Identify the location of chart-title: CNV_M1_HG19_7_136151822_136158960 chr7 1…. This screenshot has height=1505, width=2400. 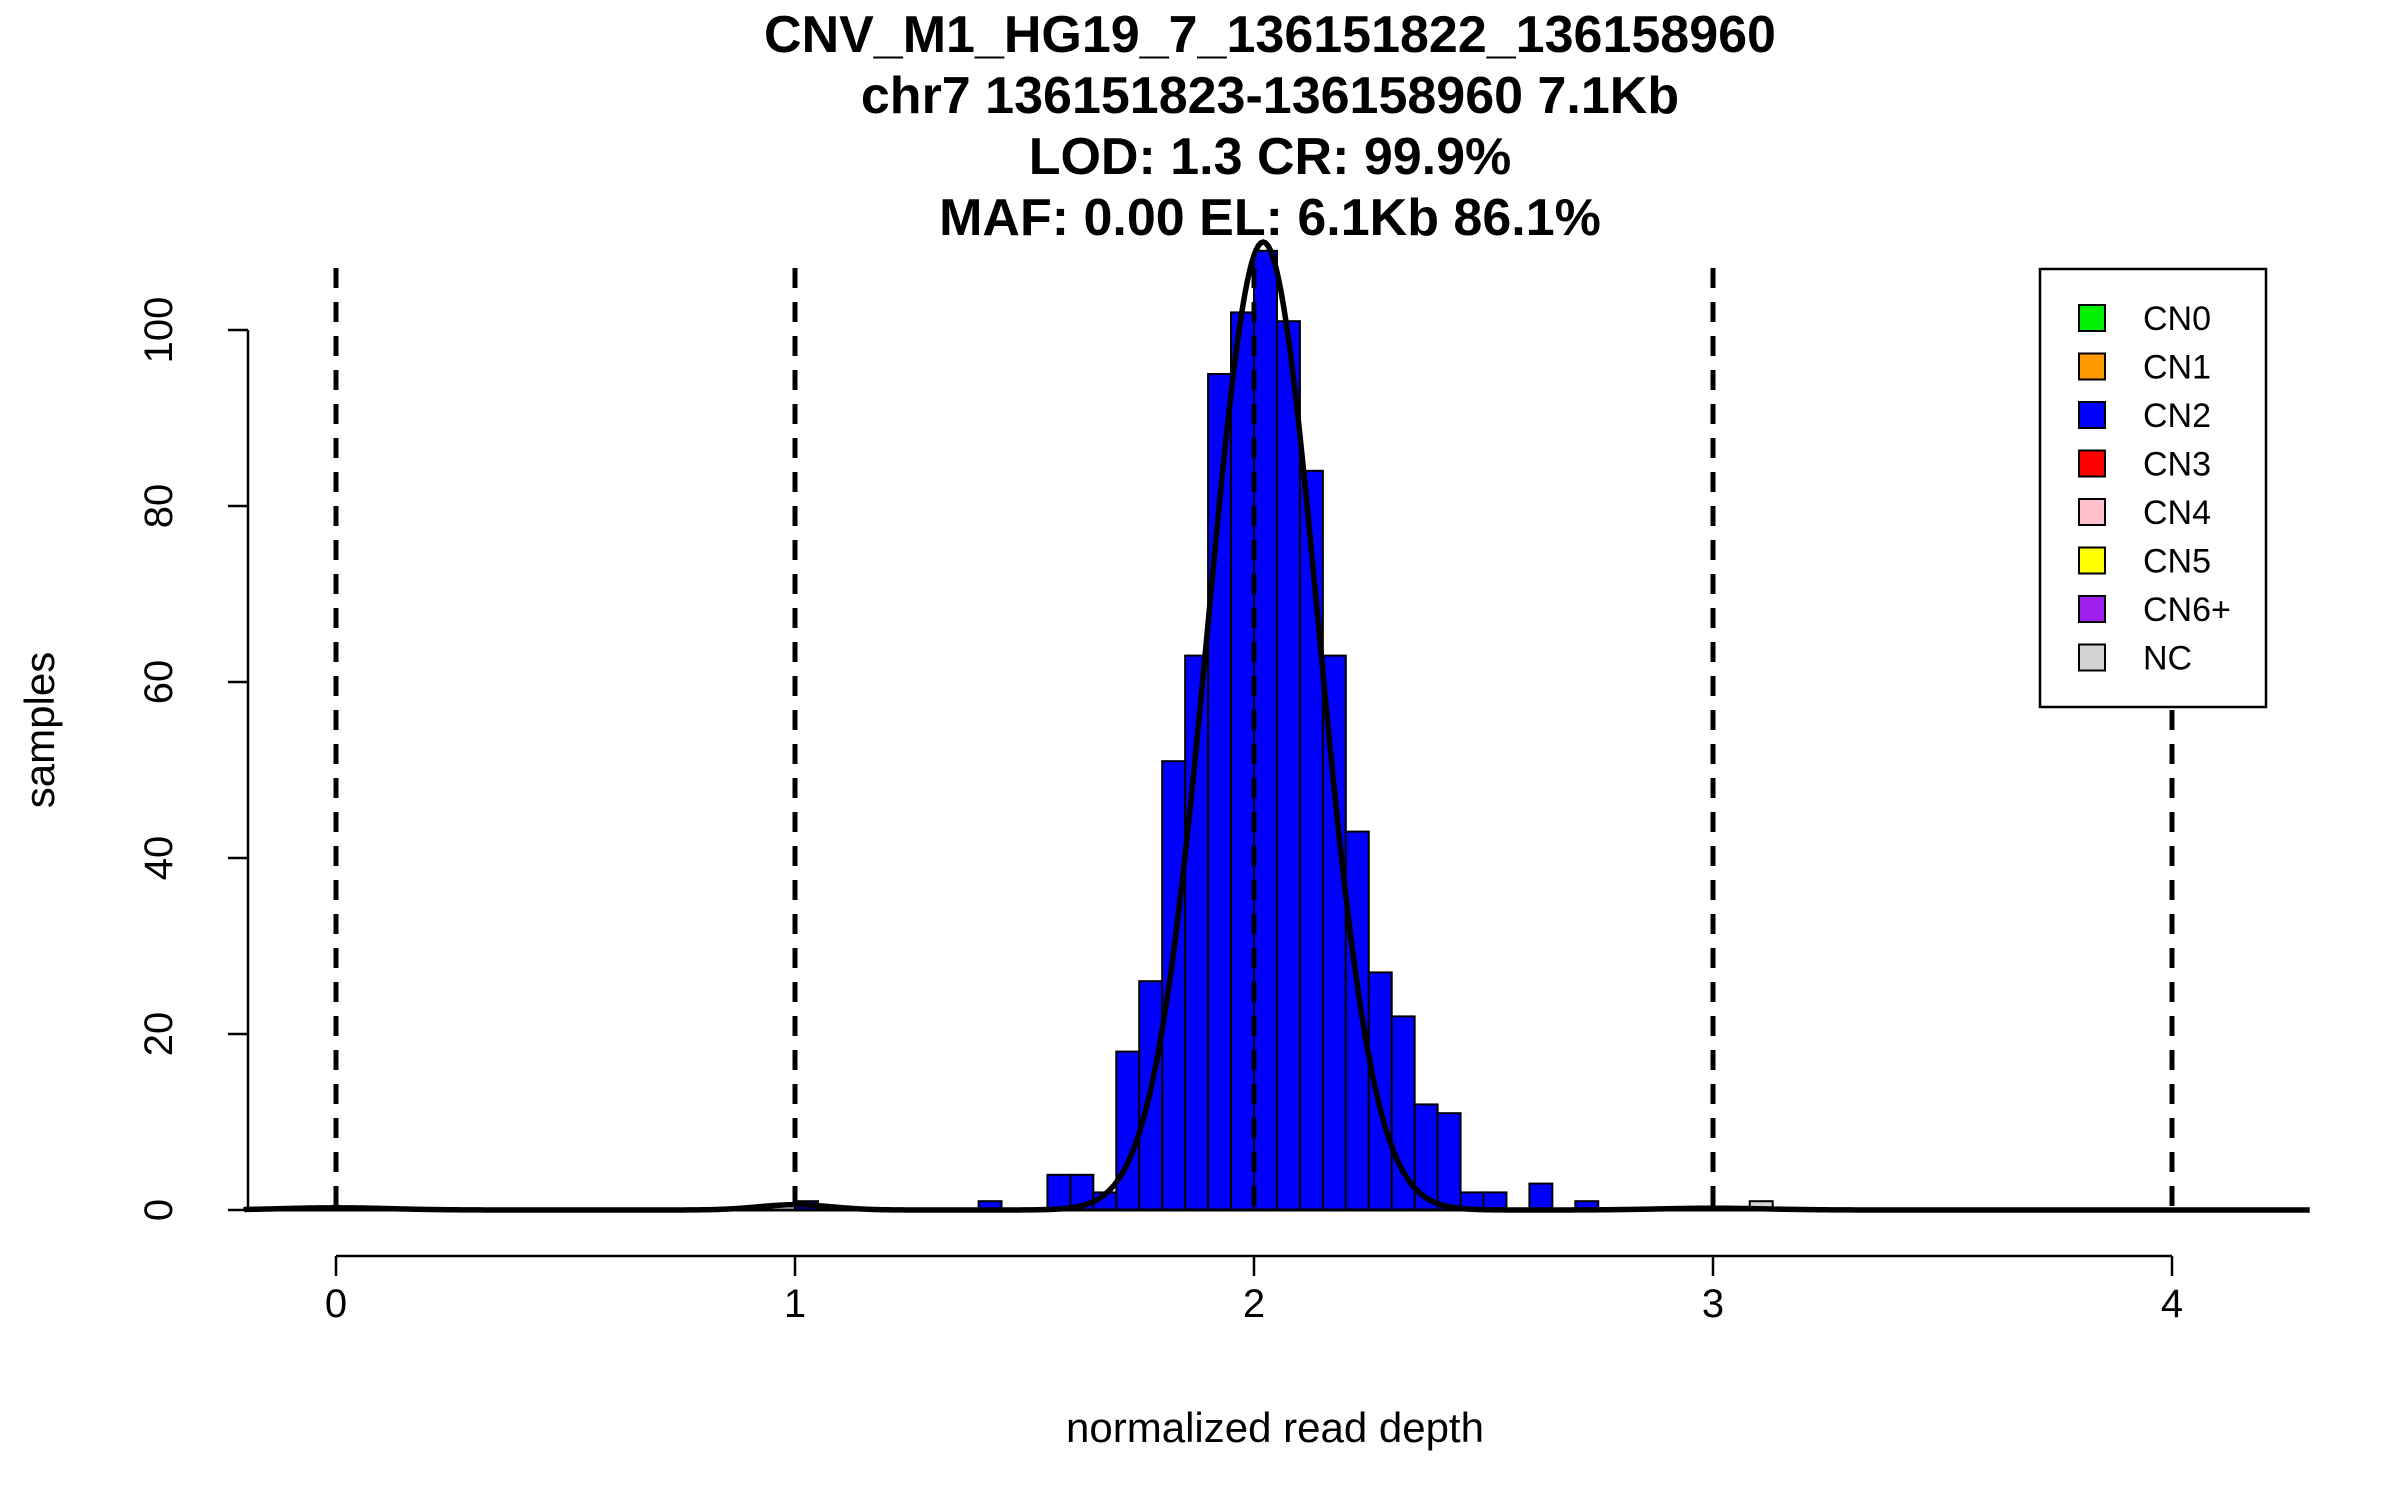
(1270, 126).